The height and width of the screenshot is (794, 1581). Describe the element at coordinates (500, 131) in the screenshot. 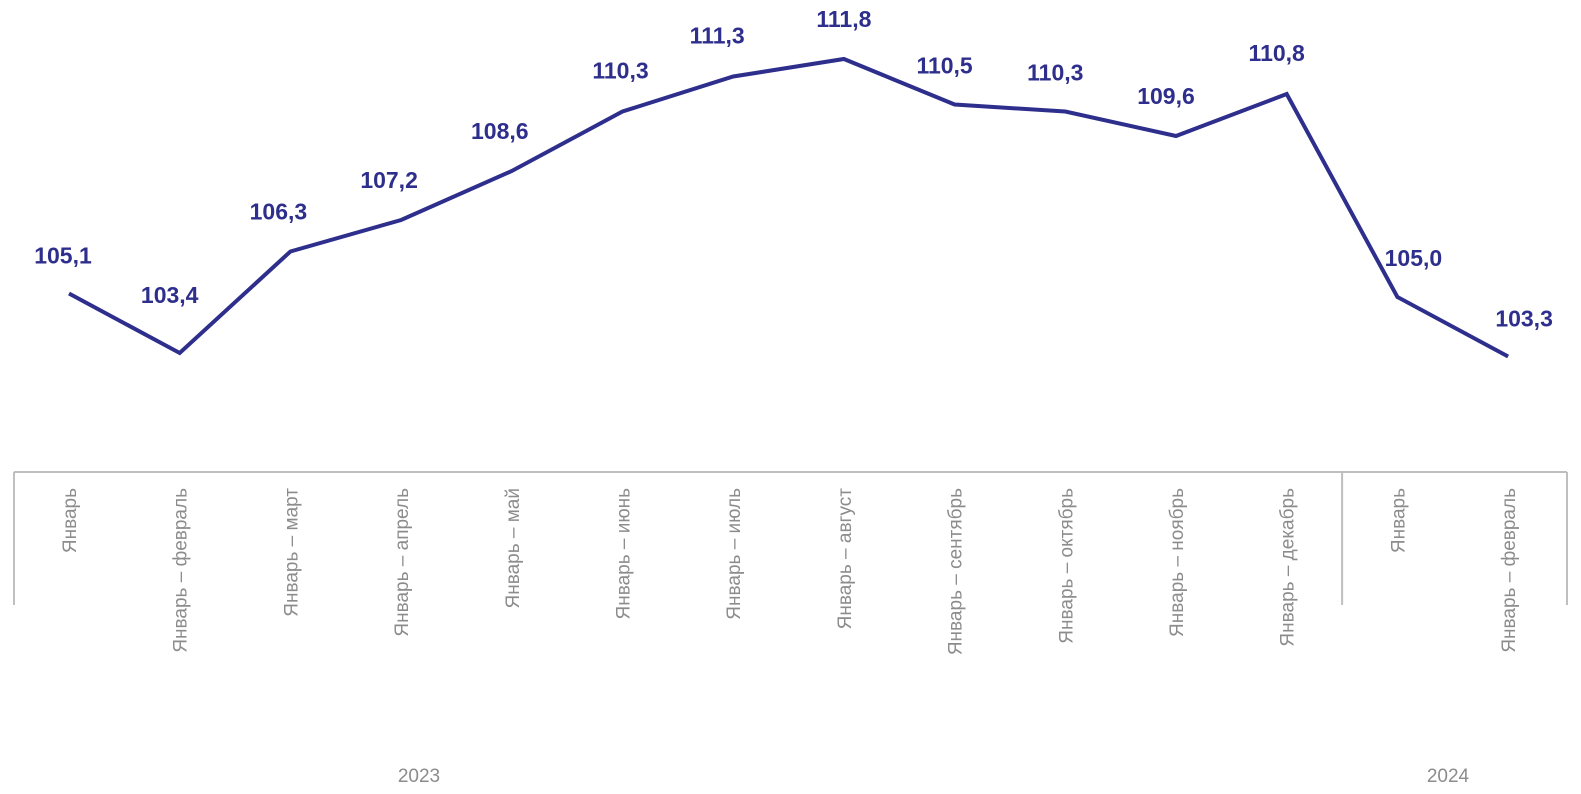

I see `data-label: 108,6` at that location.